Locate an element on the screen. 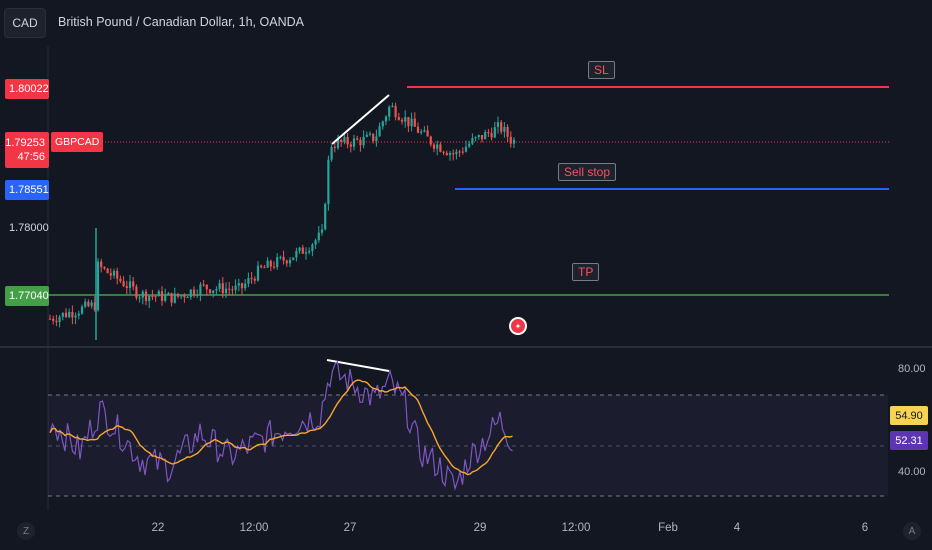 The image size is (932, 550). current-price-value: 1.79253 is located at coordinates (25, 143).